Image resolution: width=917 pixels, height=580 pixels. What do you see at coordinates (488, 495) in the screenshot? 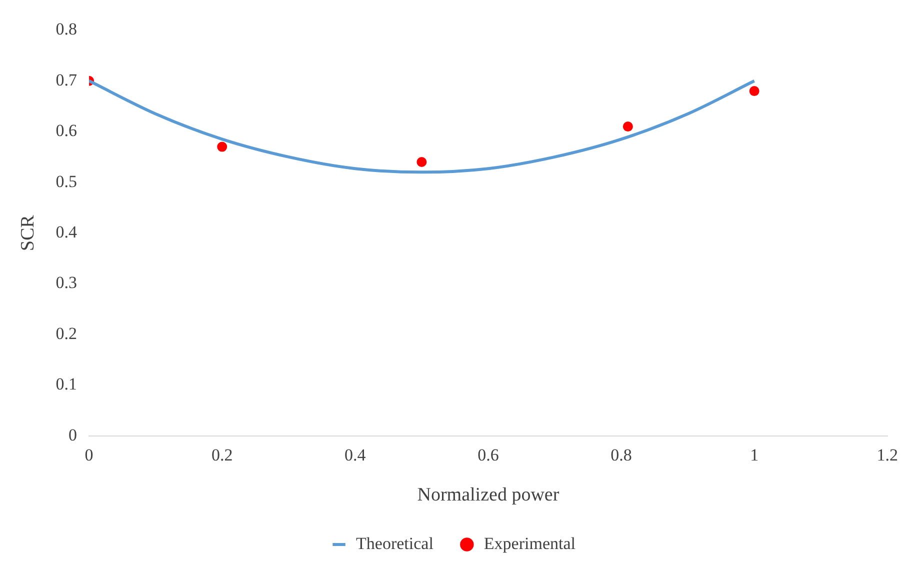
I see `x-axis-title: Normalized power` at bounding box center [488, 495].